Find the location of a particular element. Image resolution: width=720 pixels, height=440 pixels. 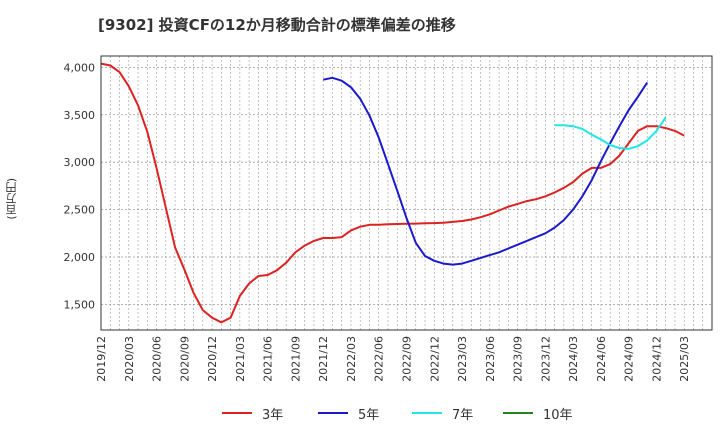

x-tick-label: 2023/09 is located at coordinates (518, 359).